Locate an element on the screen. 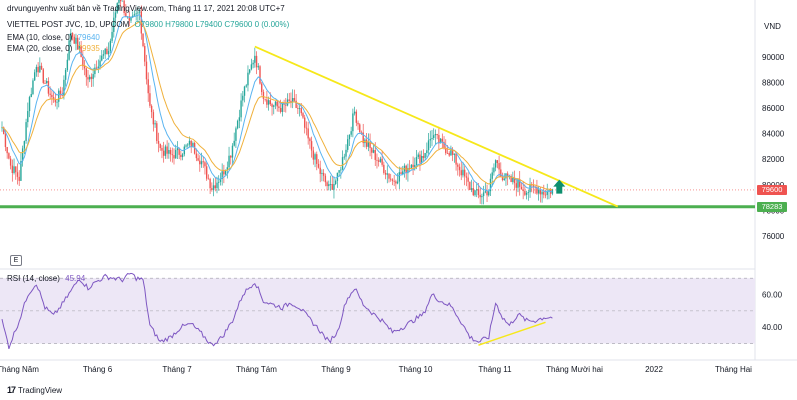  rsi-trendline is located at coordinates (512, 333).